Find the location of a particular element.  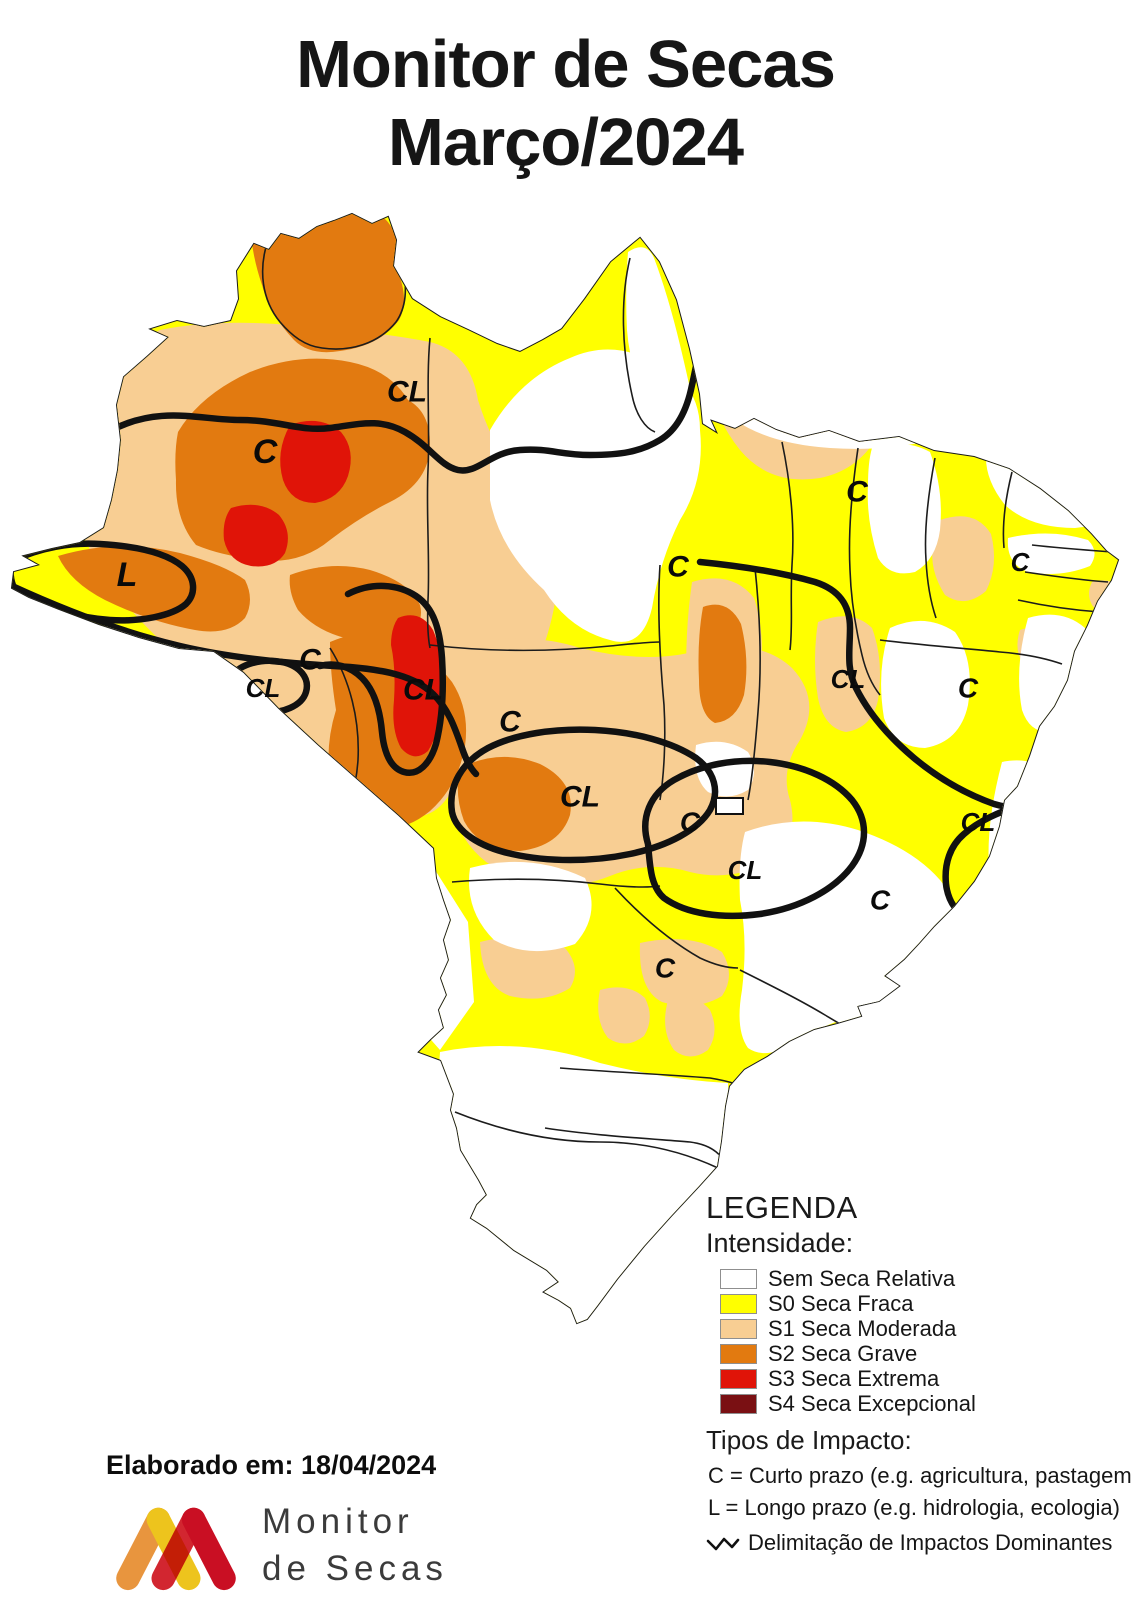

delimitation-legend-row: Delimitação de Impactos Dominantes is located at coordinates (916, 1543).